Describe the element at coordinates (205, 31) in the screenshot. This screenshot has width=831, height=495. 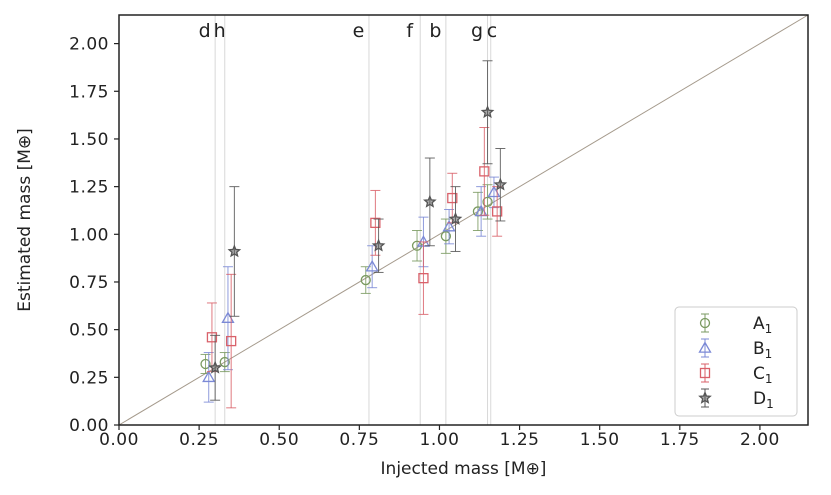
I see `planet-label-d: d` at that location.